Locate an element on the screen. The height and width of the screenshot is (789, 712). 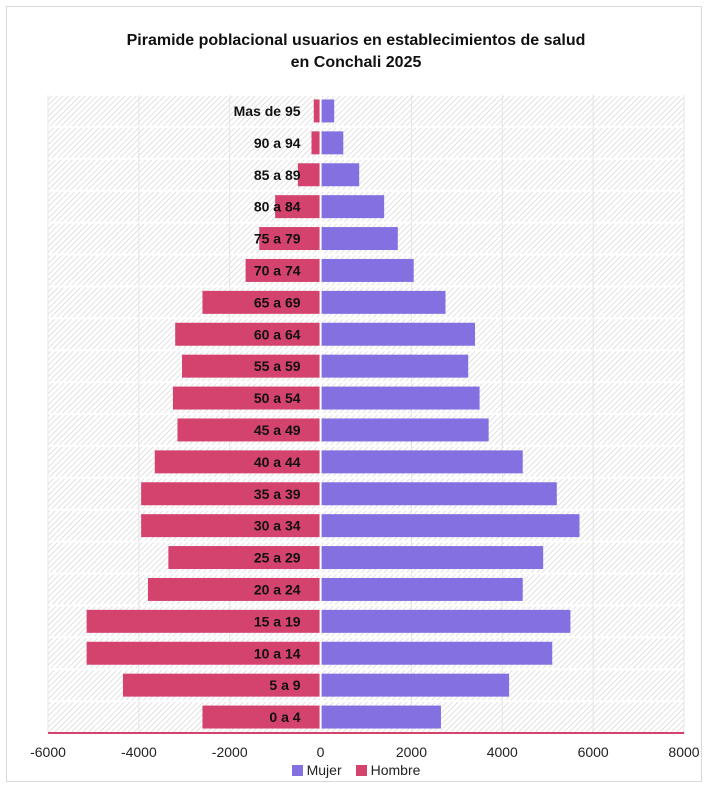
x-tick-label: 0 is located at coordinates (321, 752).